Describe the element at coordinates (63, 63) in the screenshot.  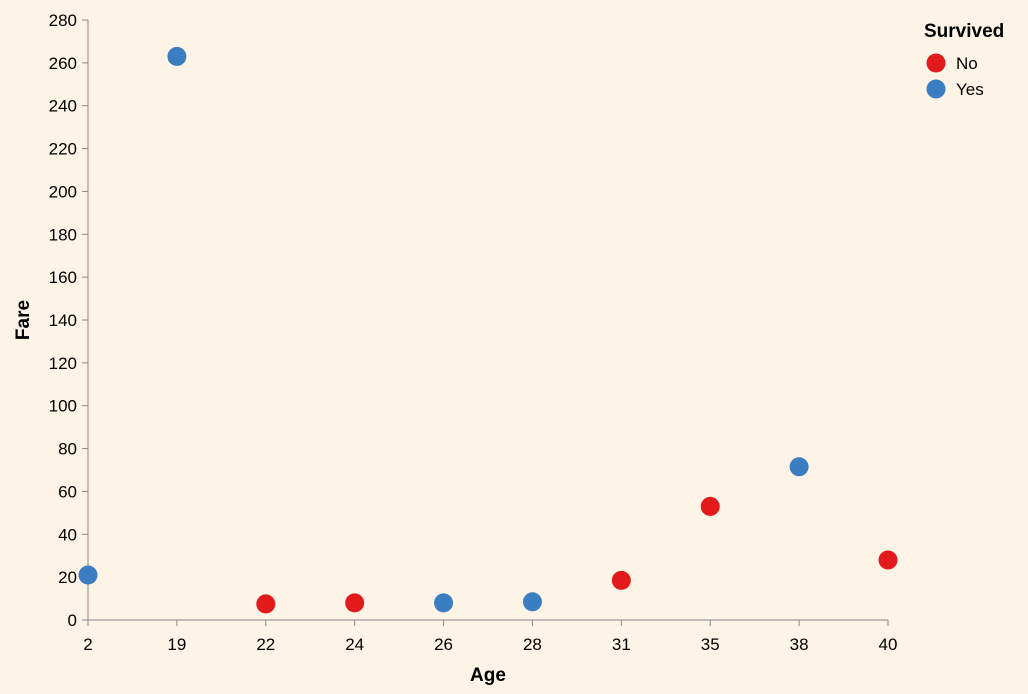
I see `y-tick-label: 260` at that location.